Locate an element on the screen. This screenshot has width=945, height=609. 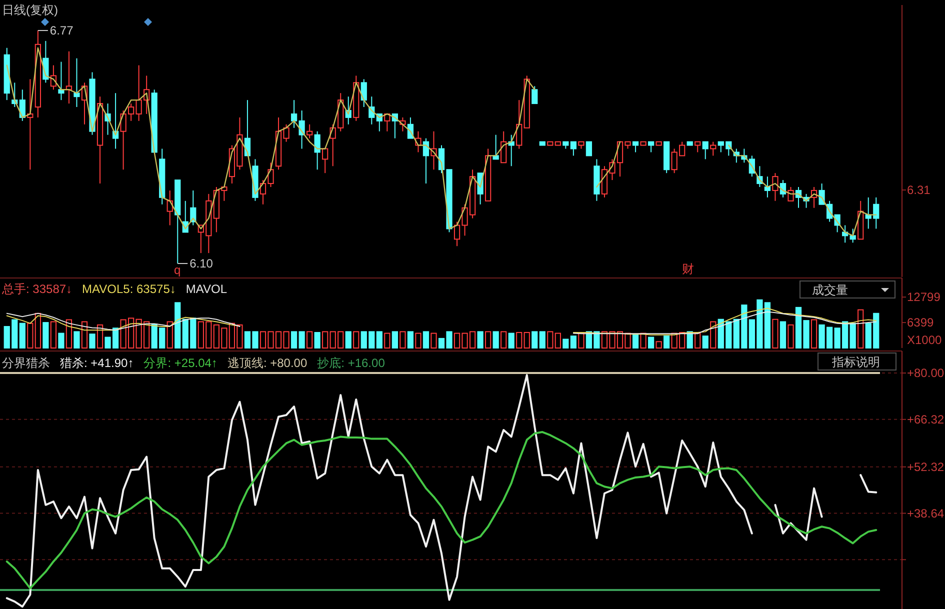
y-tick-label: +66.32 is located at coordinates (925, 419).